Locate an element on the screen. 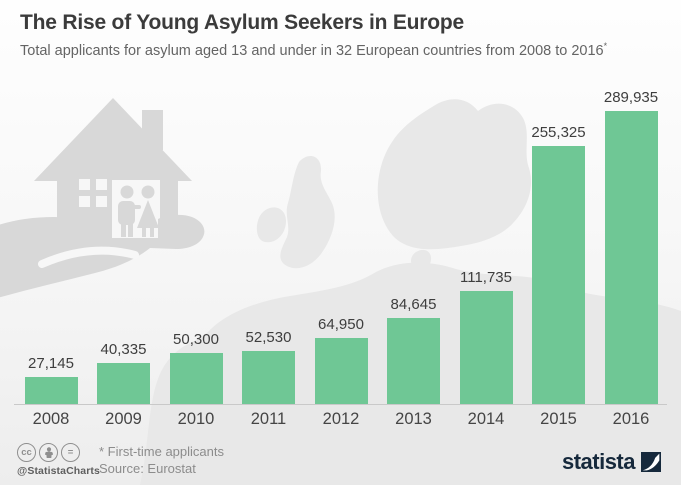  bar-2015 is located at coordinates (558, 275).